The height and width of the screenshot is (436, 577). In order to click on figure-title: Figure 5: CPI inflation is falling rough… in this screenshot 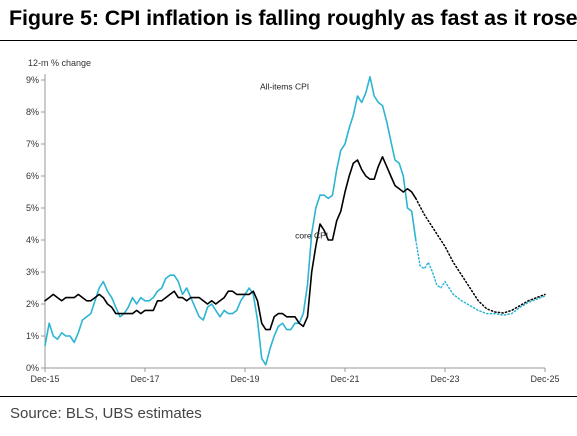, I will do `click(293, 18)`.